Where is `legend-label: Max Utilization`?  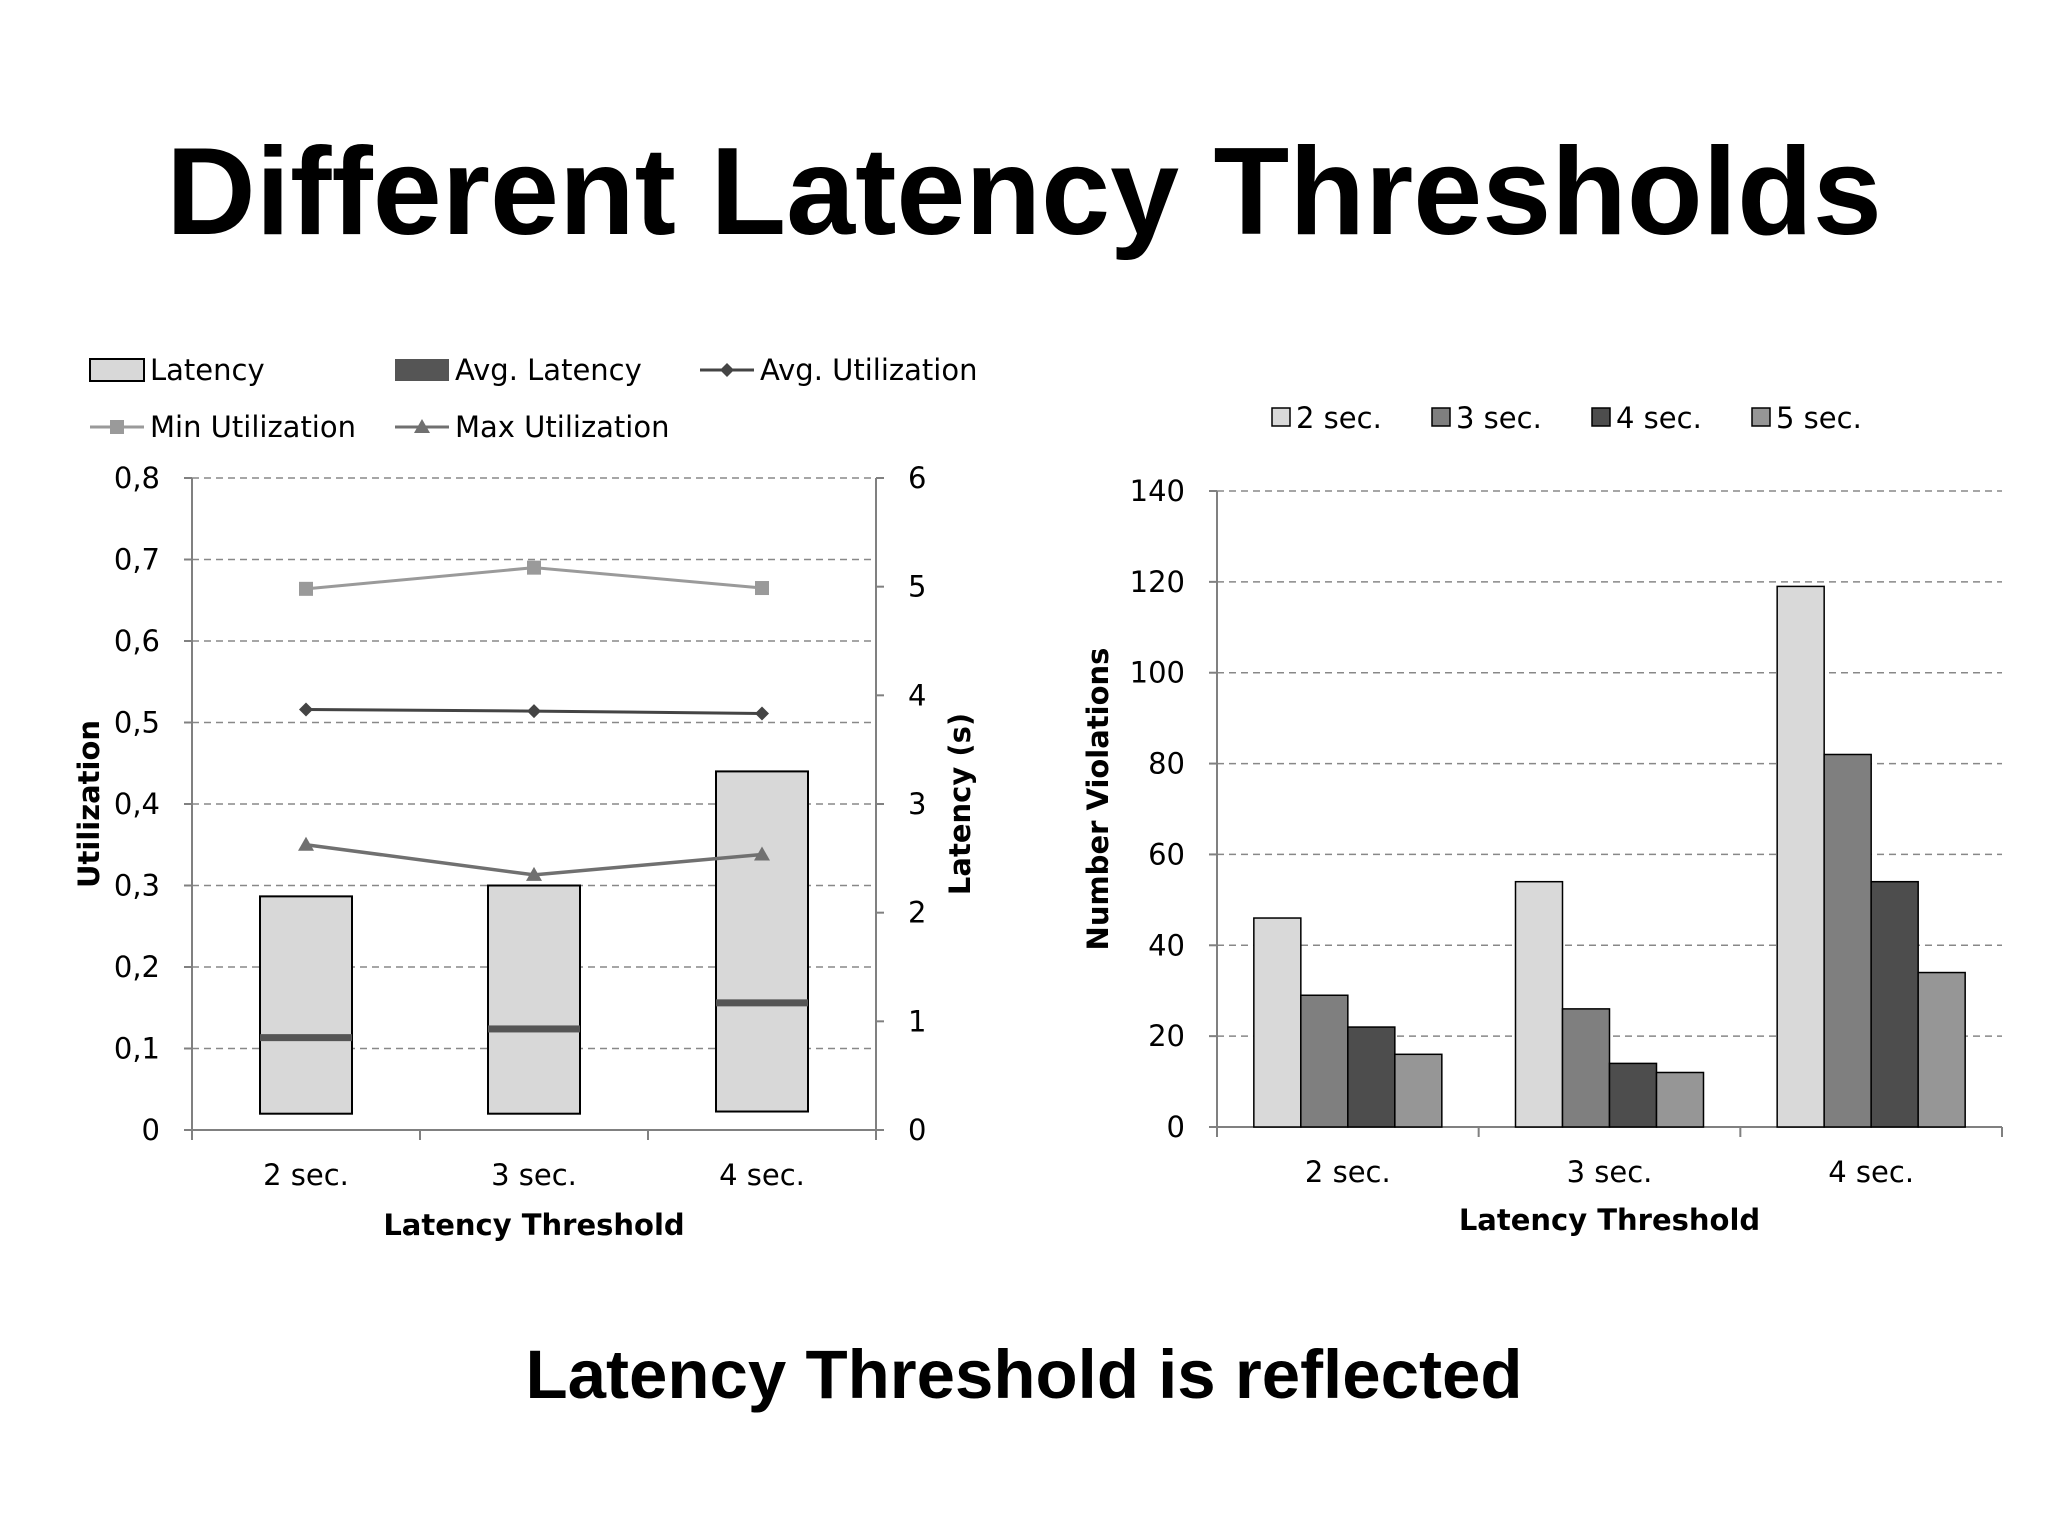
legend-label: Max Utilization is located at coordinates (562, 427).